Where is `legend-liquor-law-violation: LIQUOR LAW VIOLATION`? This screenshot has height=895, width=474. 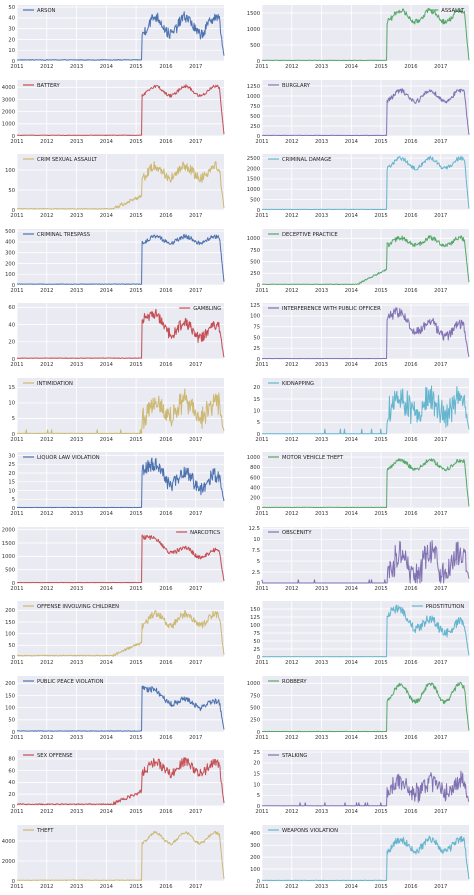 legend-liquor-law-violation: LIQUOR LAW VIOLATION is located at coordinates (61, 458).